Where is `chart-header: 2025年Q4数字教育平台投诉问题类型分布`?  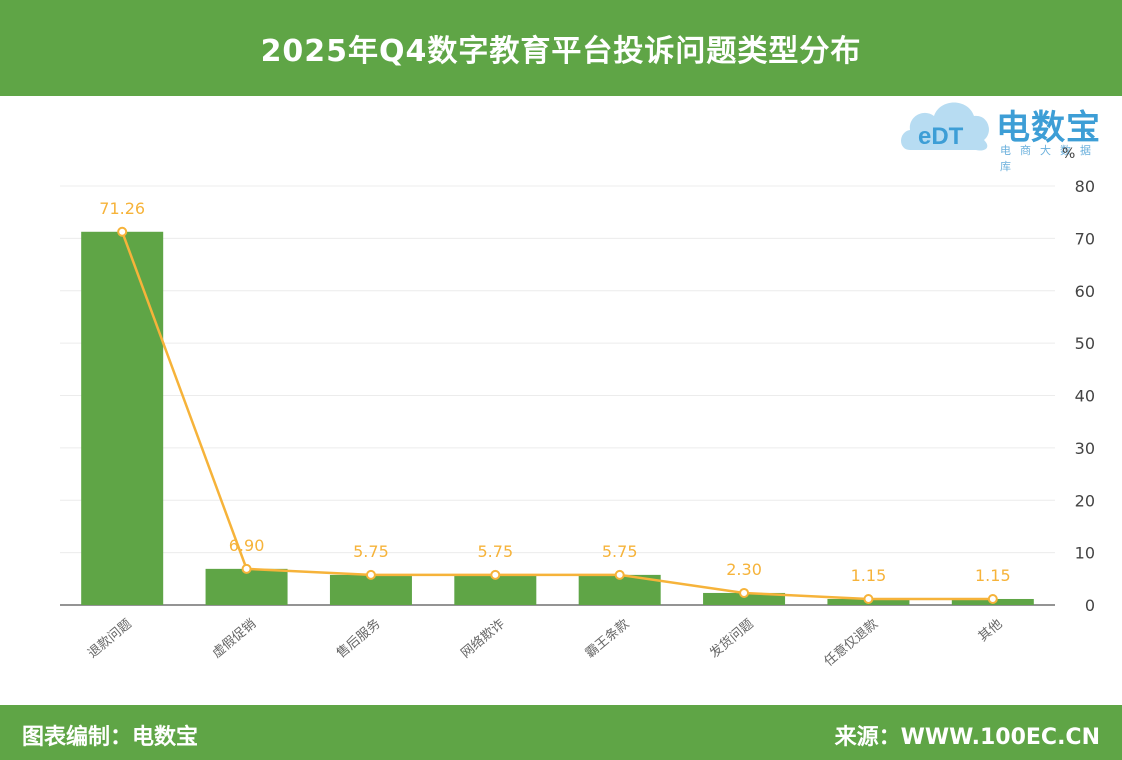 chart-header: 2025年Q4数字教育平台投诉问题类型分布 is located at coordinates (561, 48).